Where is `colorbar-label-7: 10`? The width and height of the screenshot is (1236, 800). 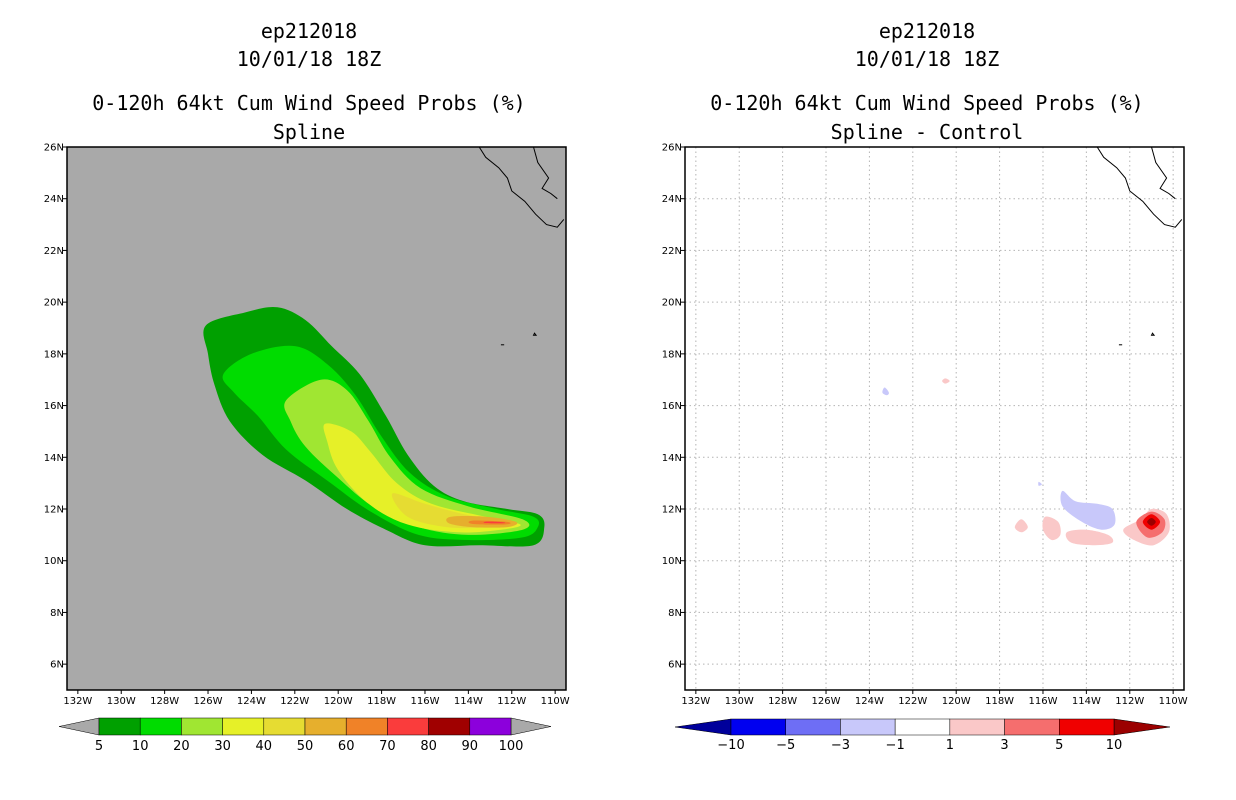
colorbar-label-7: 10 is located at coordinates (1114, 745).